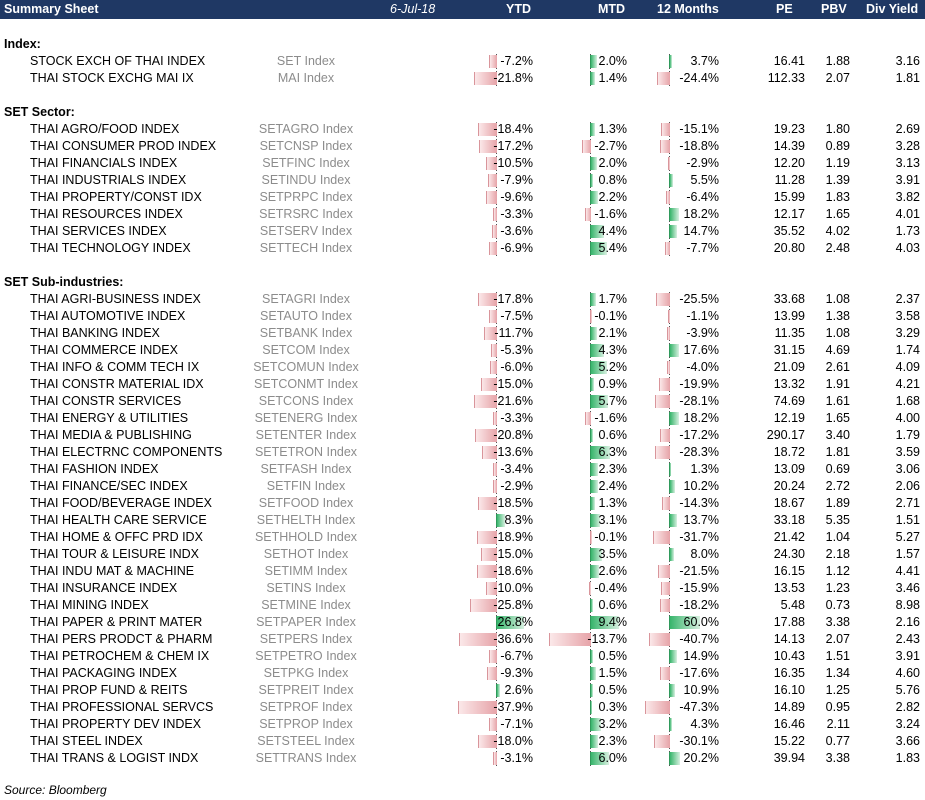  I want to click on bloomberg-code: SETPKG Index, so click(306, 673).